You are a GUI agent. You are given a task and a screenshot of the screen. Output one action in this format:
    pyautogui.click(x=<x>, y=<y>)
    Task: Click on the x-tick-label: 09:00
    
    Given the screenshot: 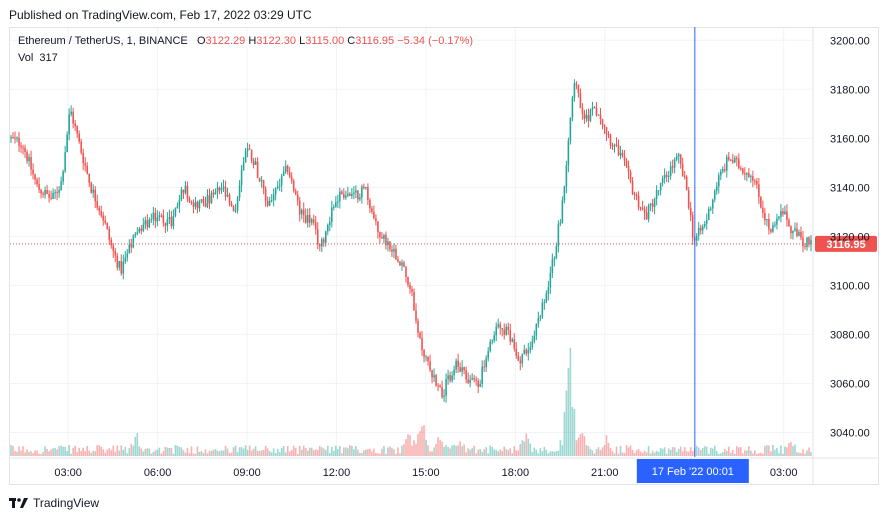 What is the action you would take?
    pyautogui.click(x=247, y=473)
    